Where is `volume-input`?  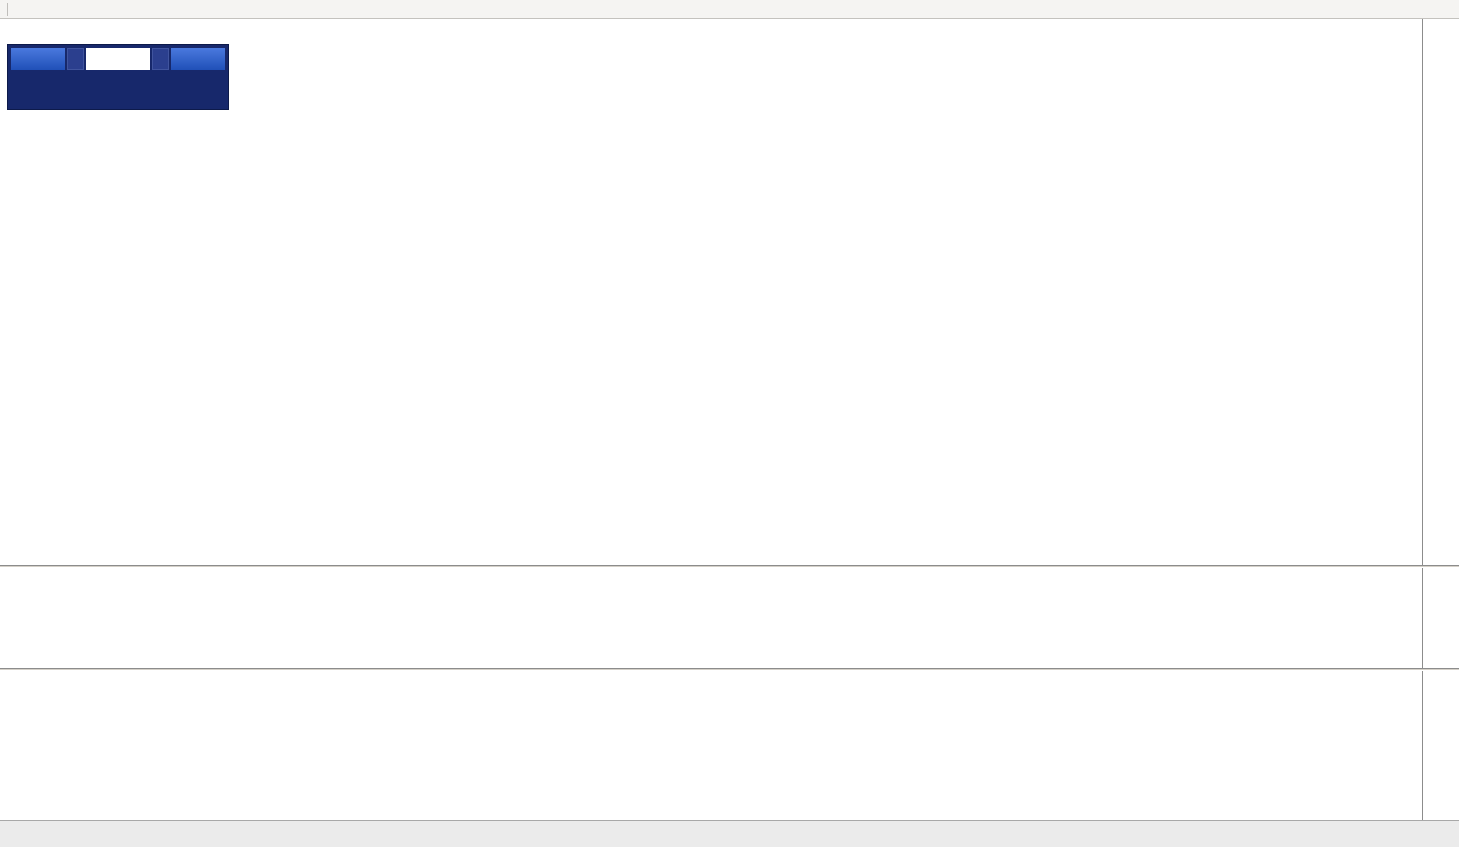 volume-input is located at coordinates (118, 59).